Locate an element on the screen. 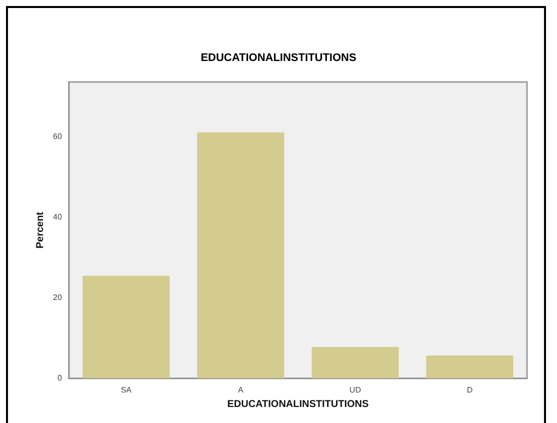 The image size is (557, 423). y-tick-label: 40 is located at coordinates (57, 217).